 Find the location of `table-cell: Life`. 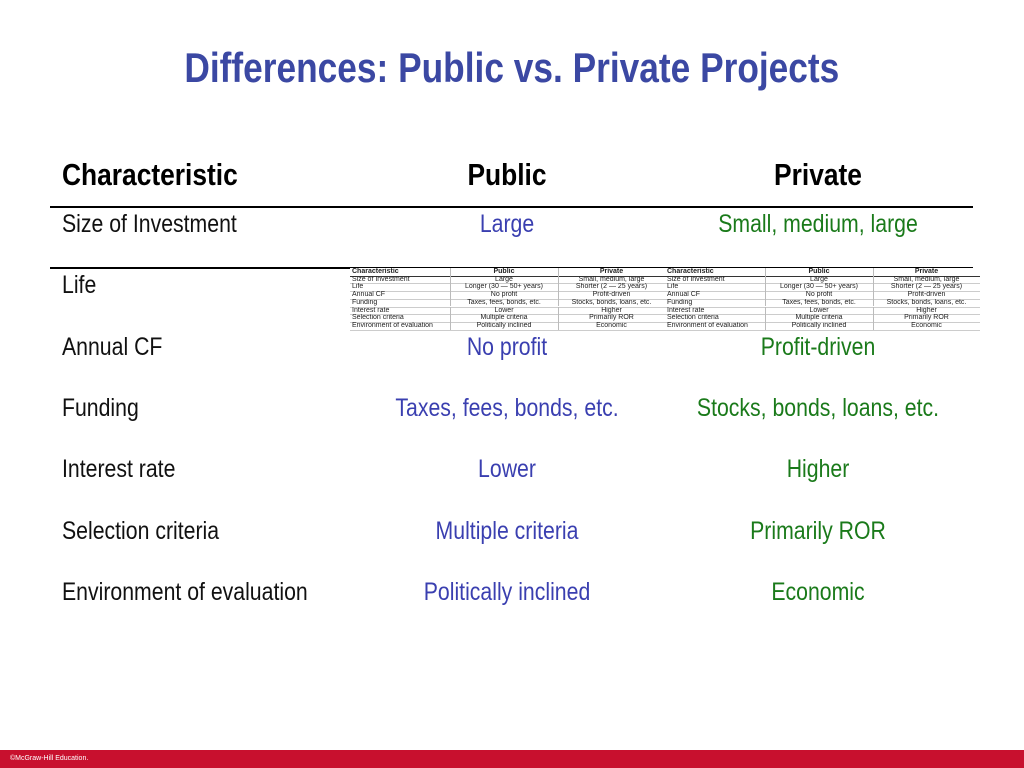

table-cell: Life is located at coordinates (79, 285).